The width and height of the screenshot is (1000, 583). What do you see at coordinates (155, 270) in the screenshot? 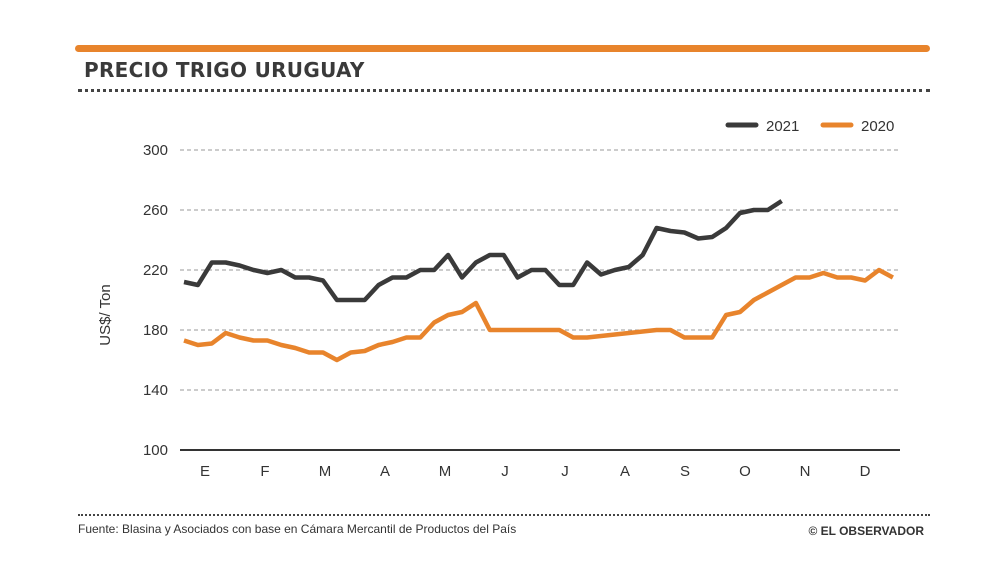
I see `y-tick-label: 220` at bounding box center [155, 270].